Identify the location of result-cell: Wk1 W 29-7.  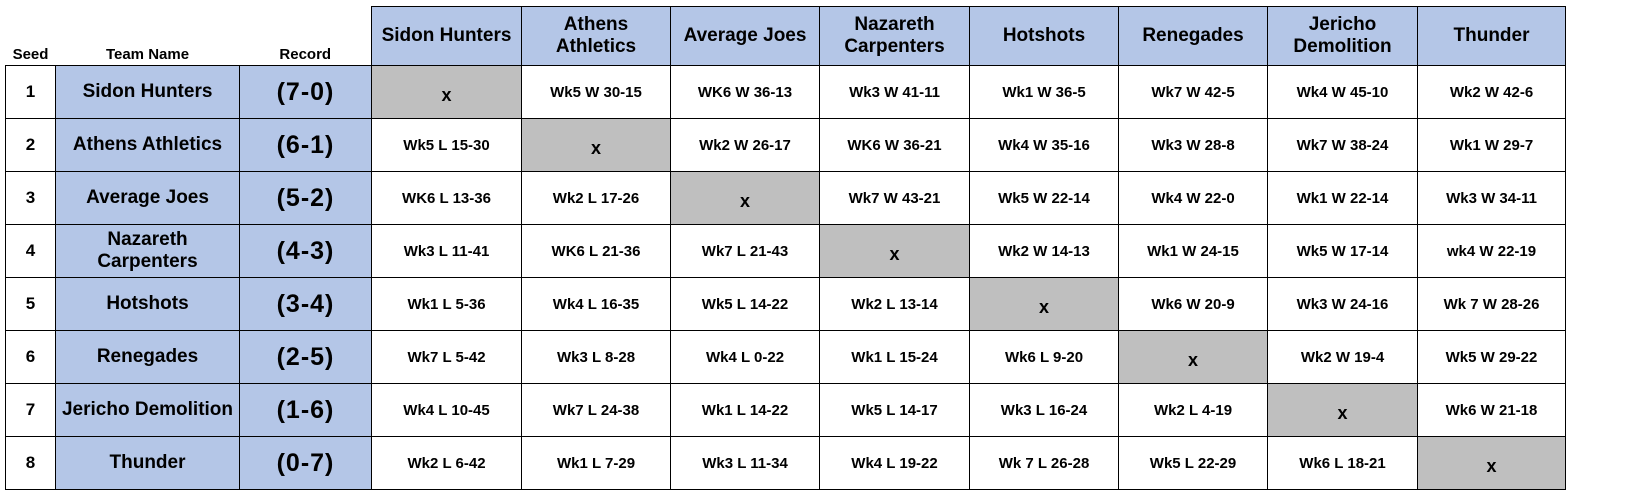
(1491, 145).